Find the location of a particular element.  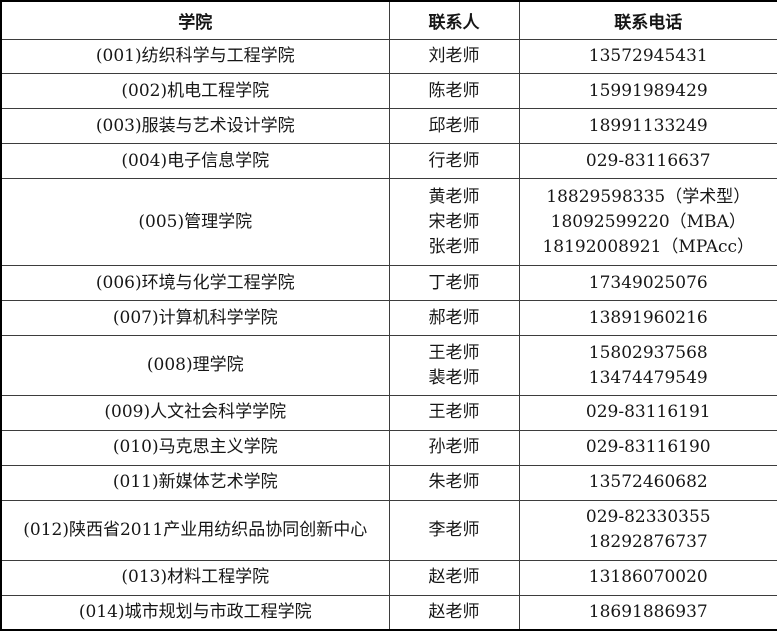

contact-cell: 王老师 裴老师 is located at coordinates (454, 366).